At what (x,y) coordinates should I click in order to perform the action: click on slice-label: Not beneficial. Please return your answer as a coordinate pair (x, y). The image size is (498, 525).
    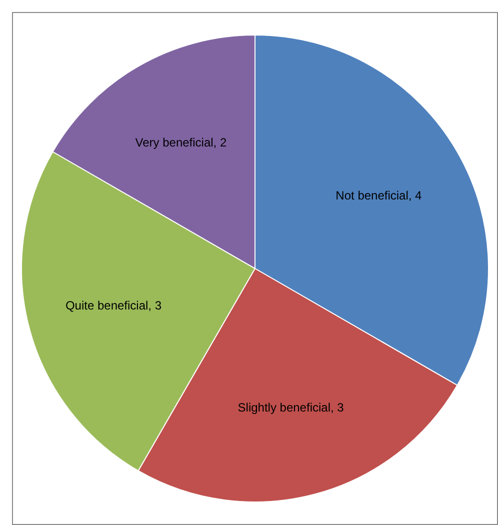
    Looking at the image, I should click on (372, 195).